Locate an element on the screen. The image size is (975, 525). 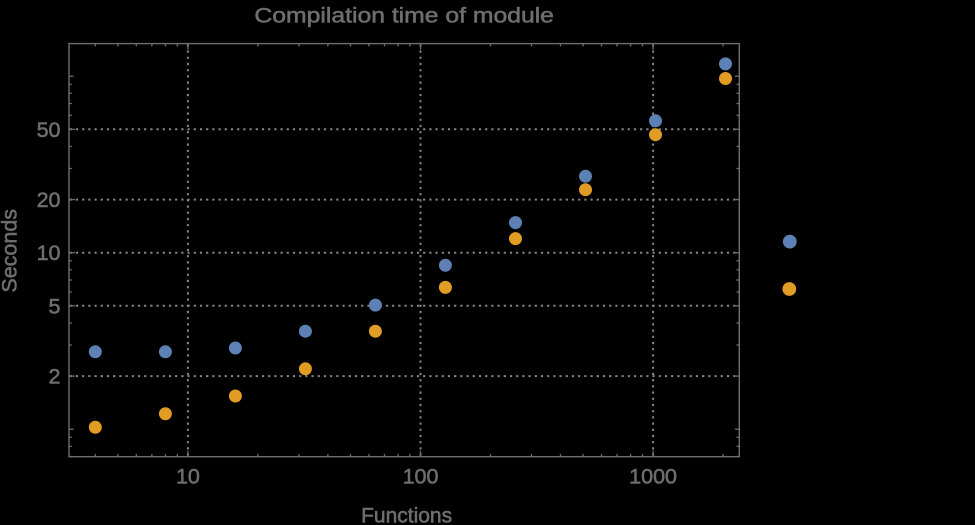
svg-text: Seconds is located at coordinates (11, 251).